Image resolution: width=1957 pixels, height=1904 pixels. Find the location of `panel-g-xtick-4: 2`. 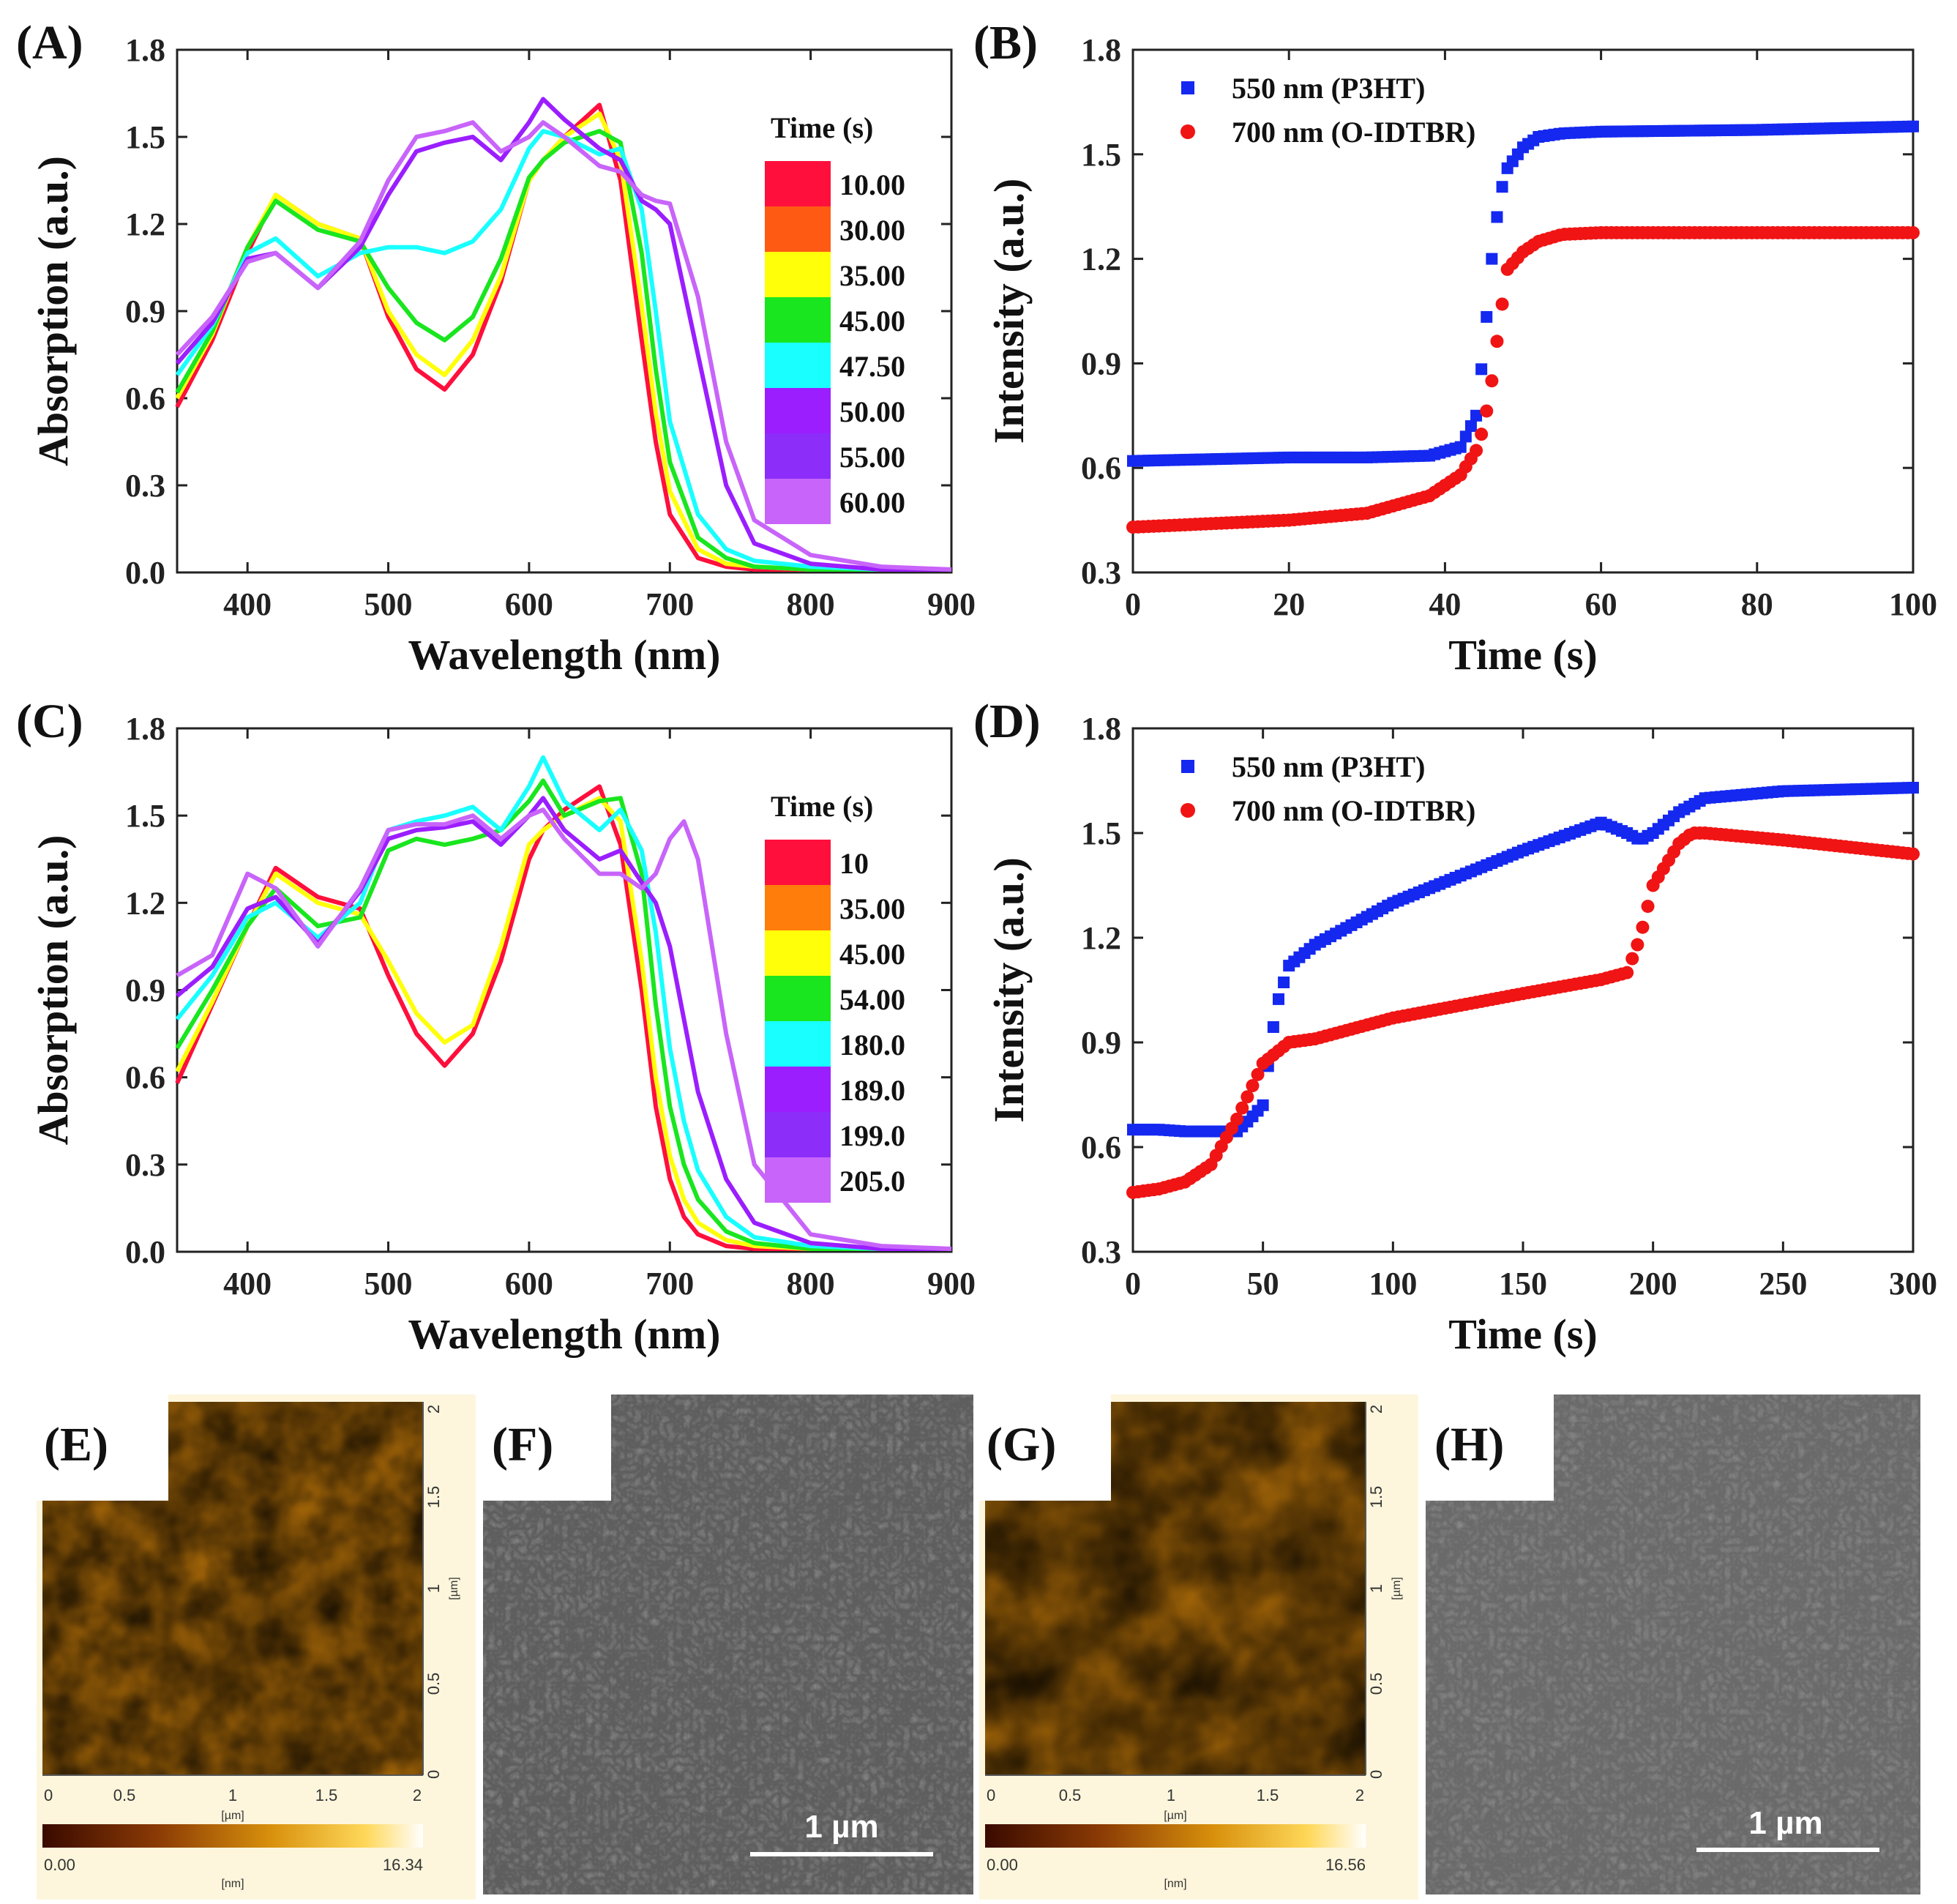

panel-g-xtick-4: 2 is located at coordinates (1359, 1795).